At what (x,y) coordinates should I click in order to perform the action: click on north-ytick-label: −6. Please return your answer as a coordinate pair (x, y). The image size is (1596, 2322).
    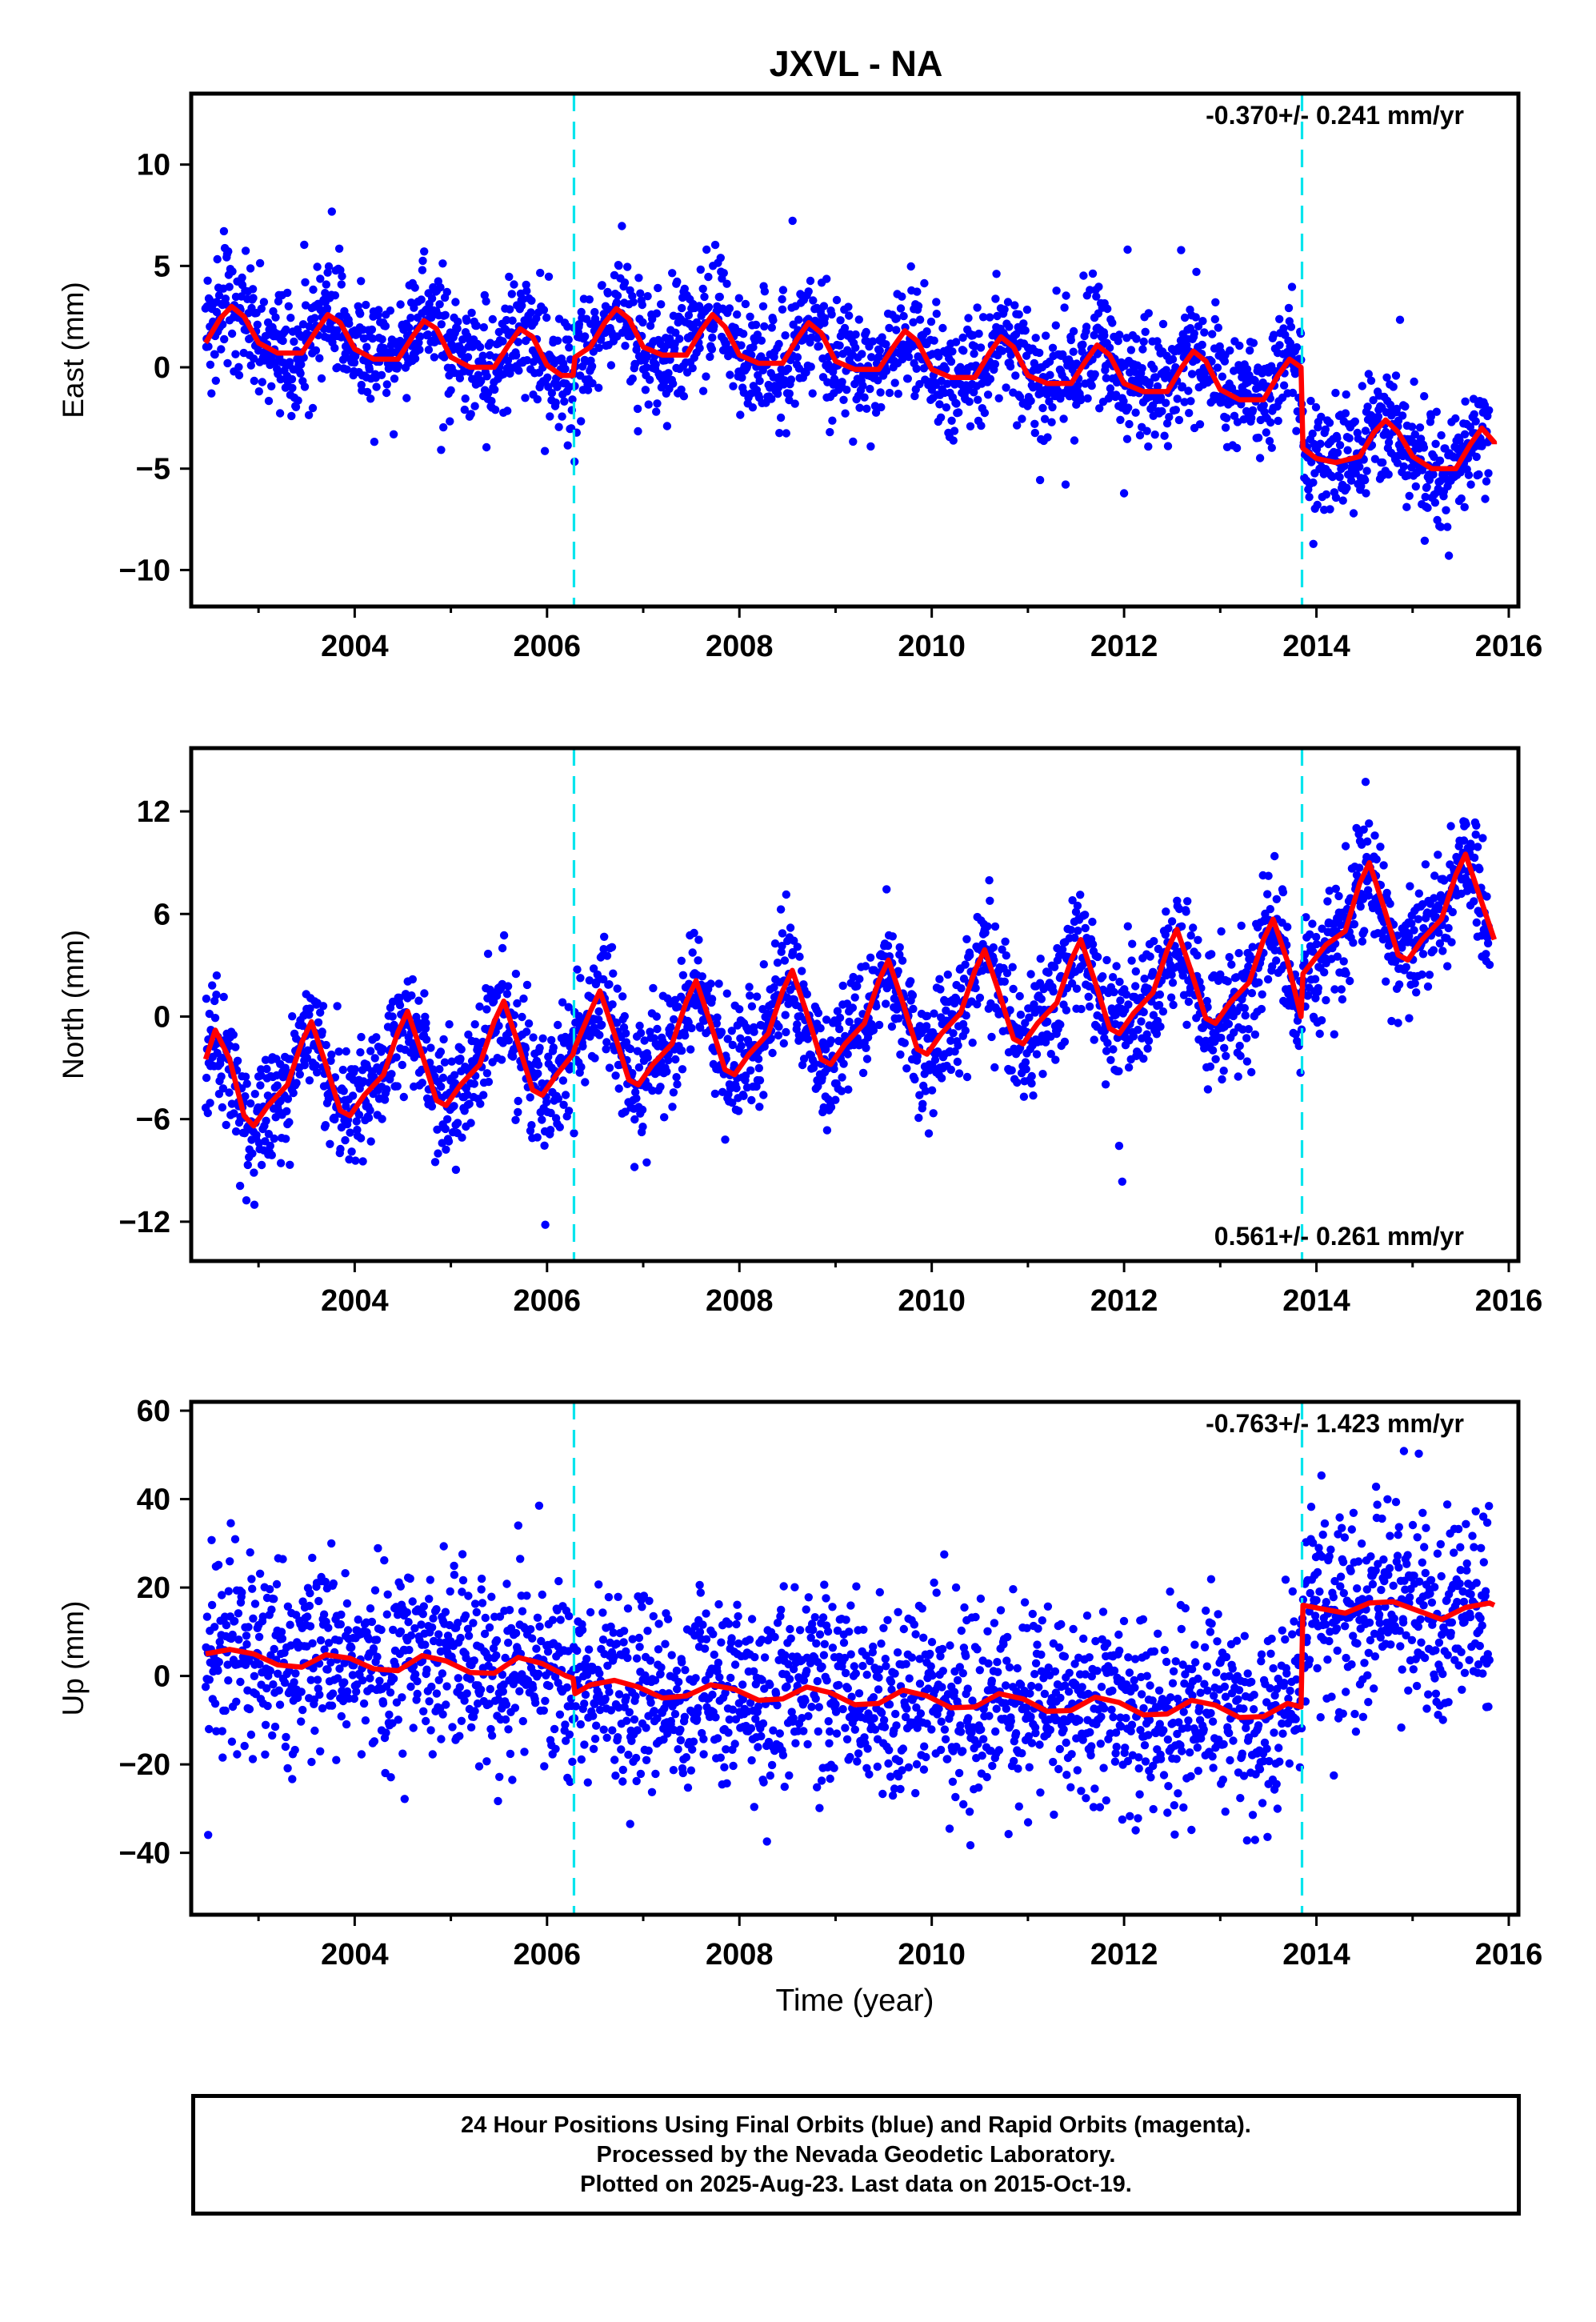
    Looking at the image, I should click on (153, 1120).